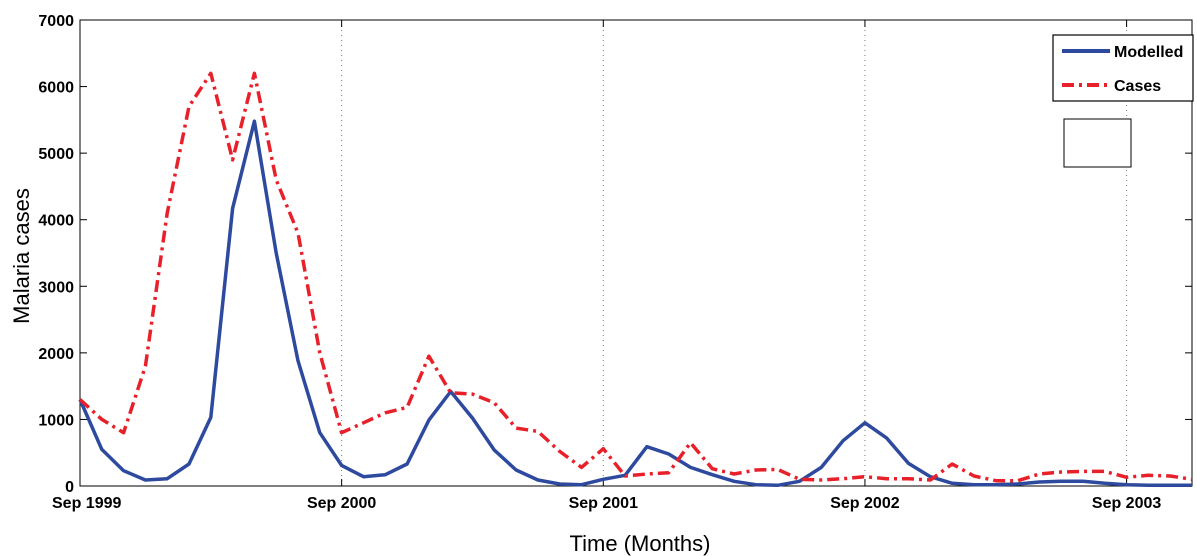 The height and width of the screenshot is (556, 1197). Describe the element at coordinates (86, 503) in the screenshot. I see `x-tick-label-0: Sep 1999` at that location.